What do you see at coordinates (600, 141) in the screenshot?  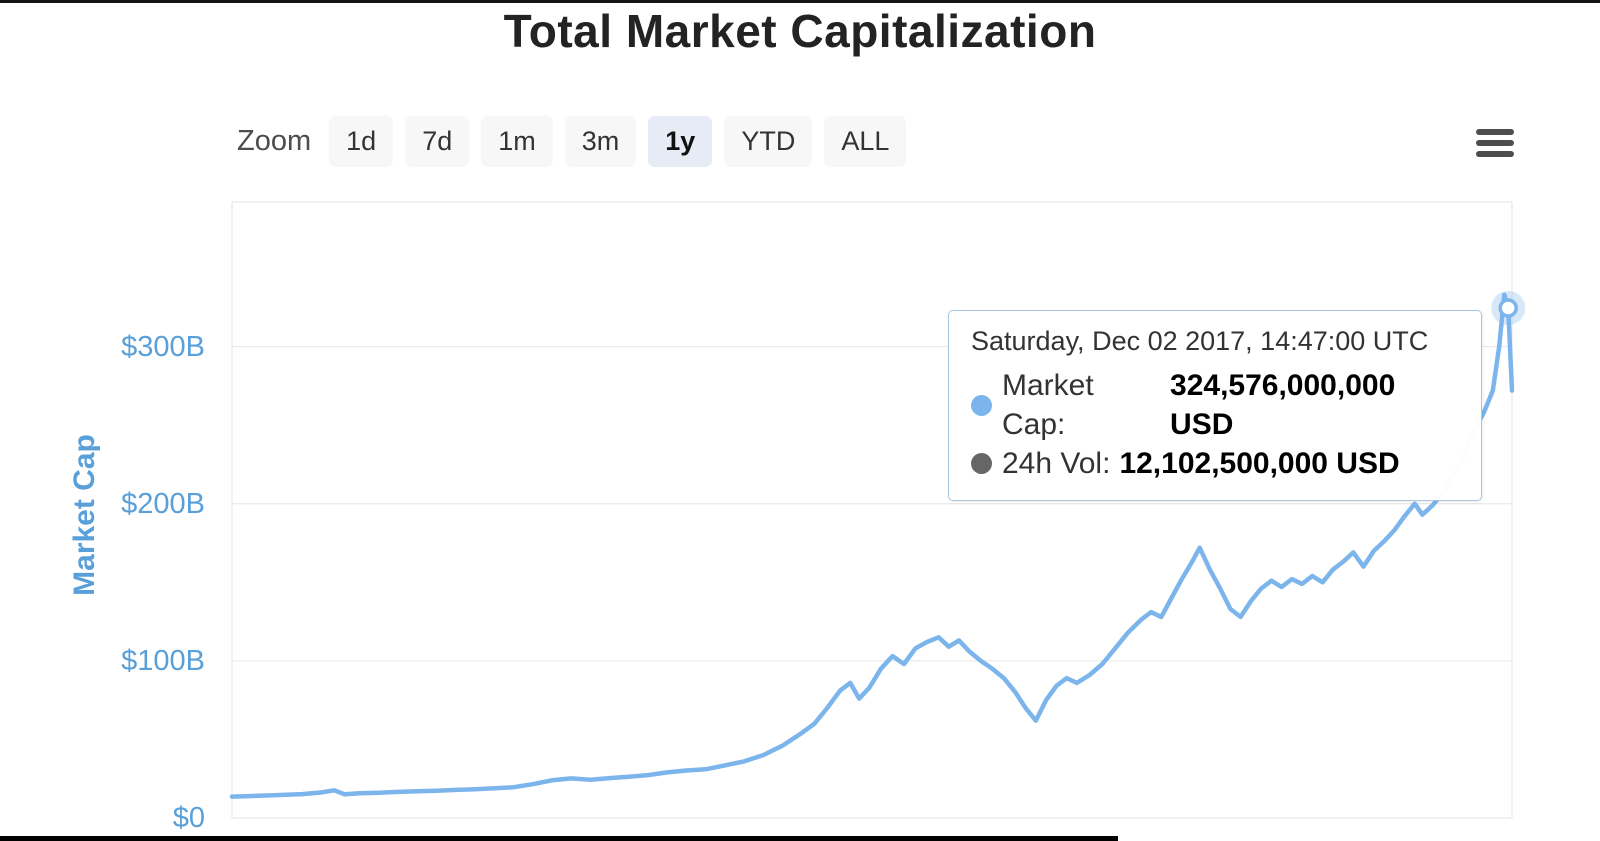 I see `zoom-button-3m: 3m` at bounding box center [600, 141].